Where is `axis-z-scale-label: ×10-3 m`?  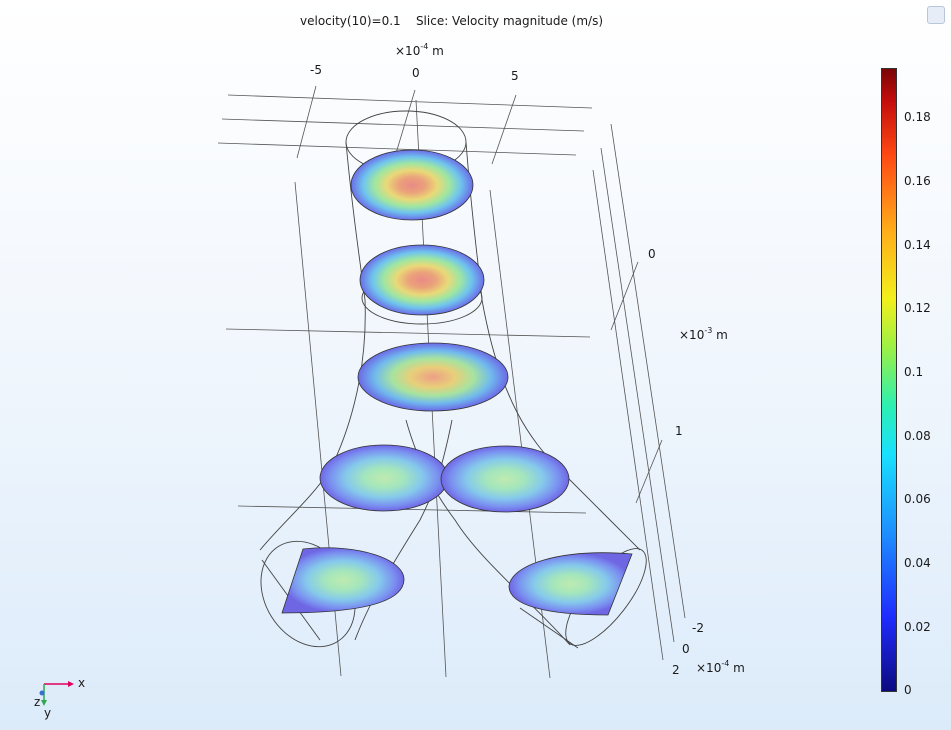
axis-z-scale-label: ×10-3 m is located at coordinates (703, 334).